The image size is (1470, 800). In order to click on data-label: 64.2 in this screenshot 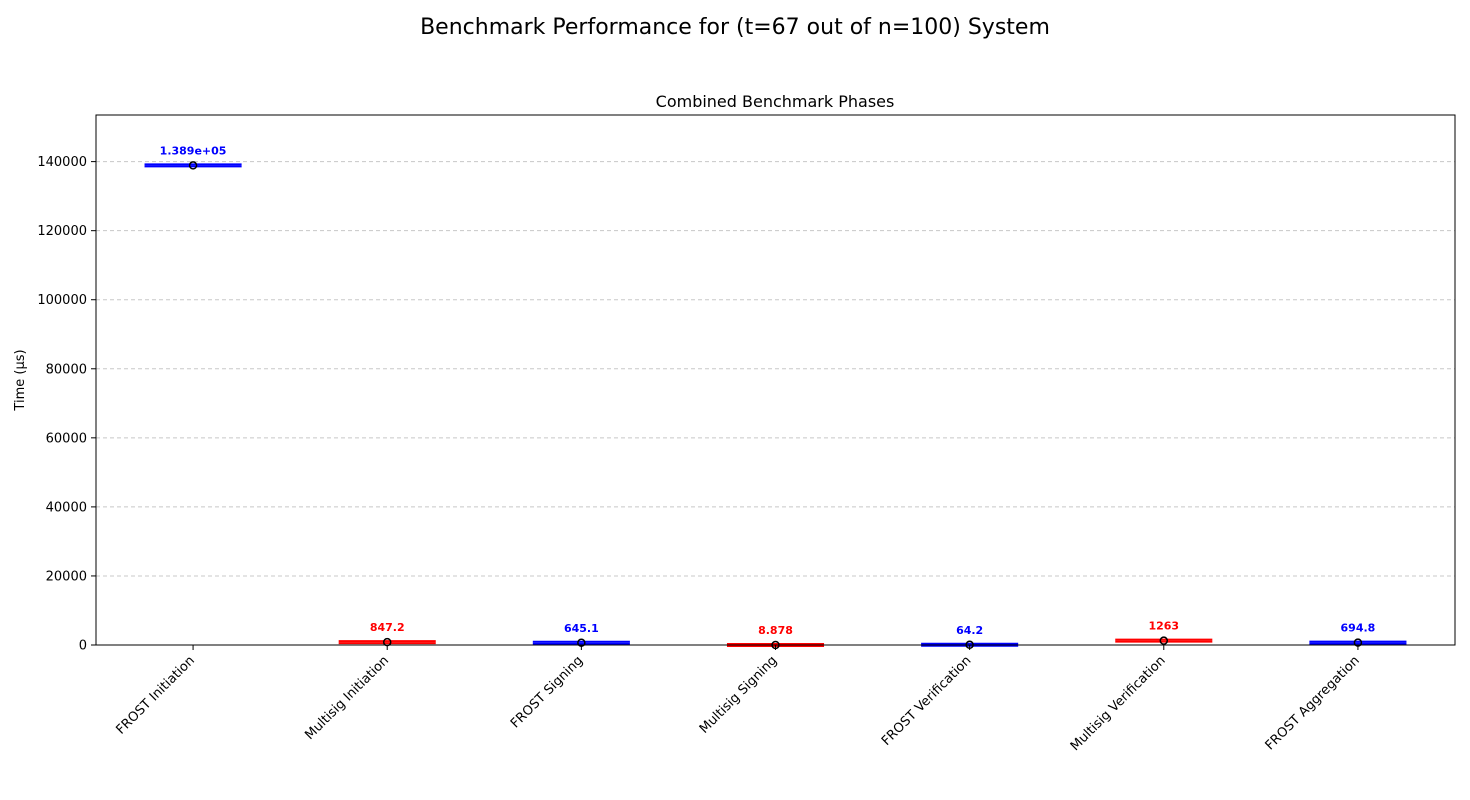, I will do `click(969, 630)`.